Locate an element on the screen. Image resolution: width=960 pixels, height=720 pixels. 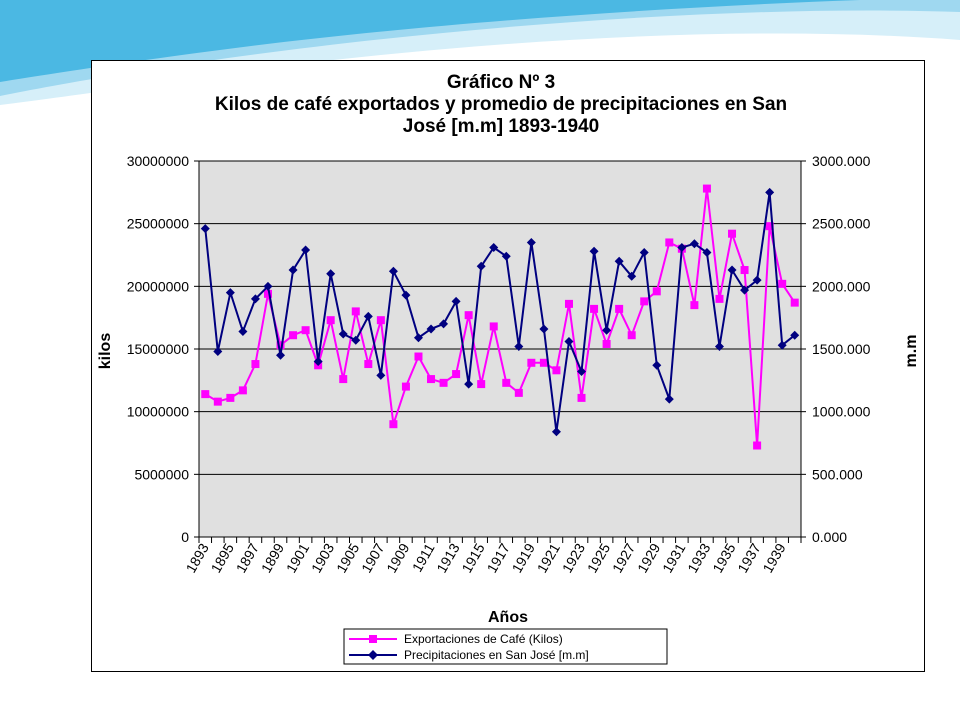
data-point-precip-1912 is located at coordinates (444, 324).